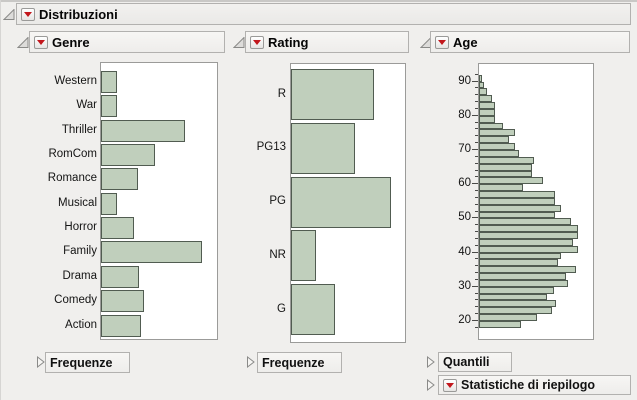  What do you see at coordinates (288, 42) in the screenshot?
I see `rating-panel-title: Rating` at bounding box center [288, 42].